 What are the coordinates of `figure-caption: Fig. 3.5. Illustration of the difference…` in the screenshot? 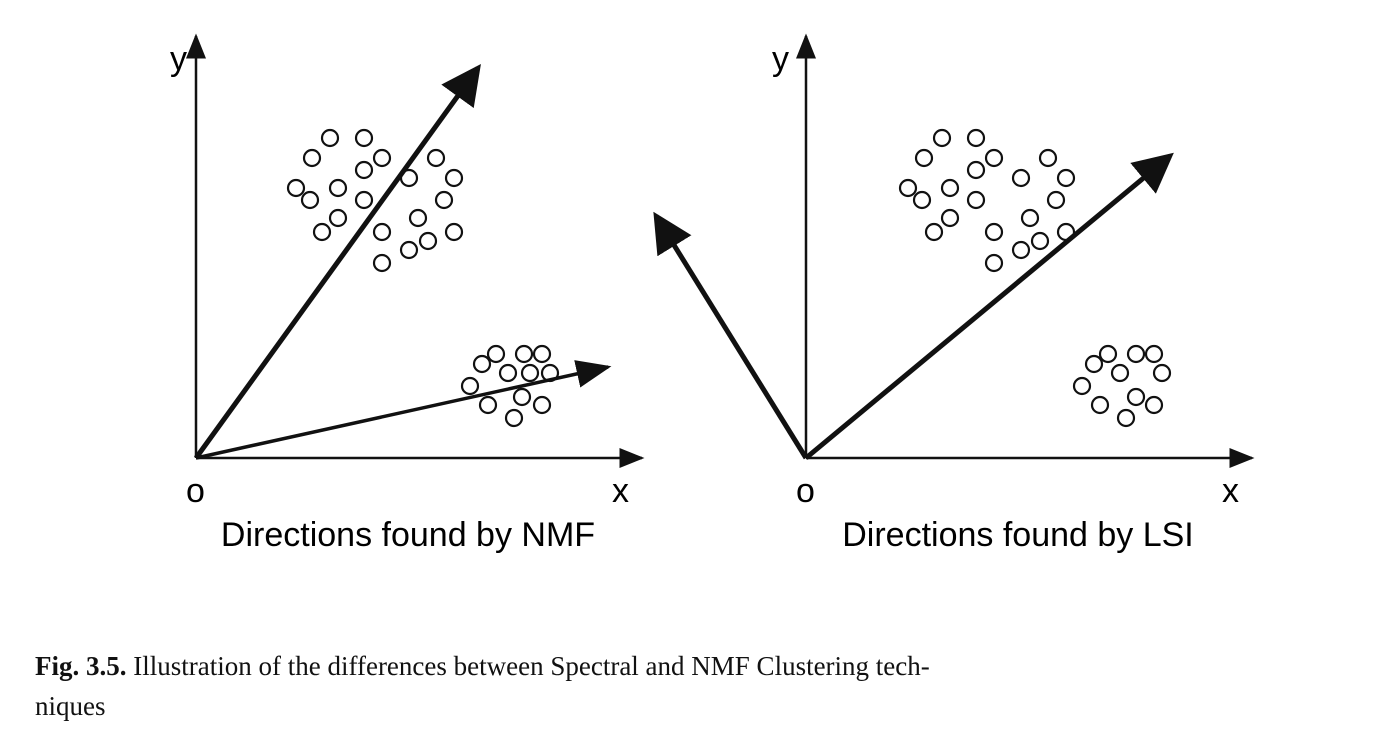 It's located at (700, 686).